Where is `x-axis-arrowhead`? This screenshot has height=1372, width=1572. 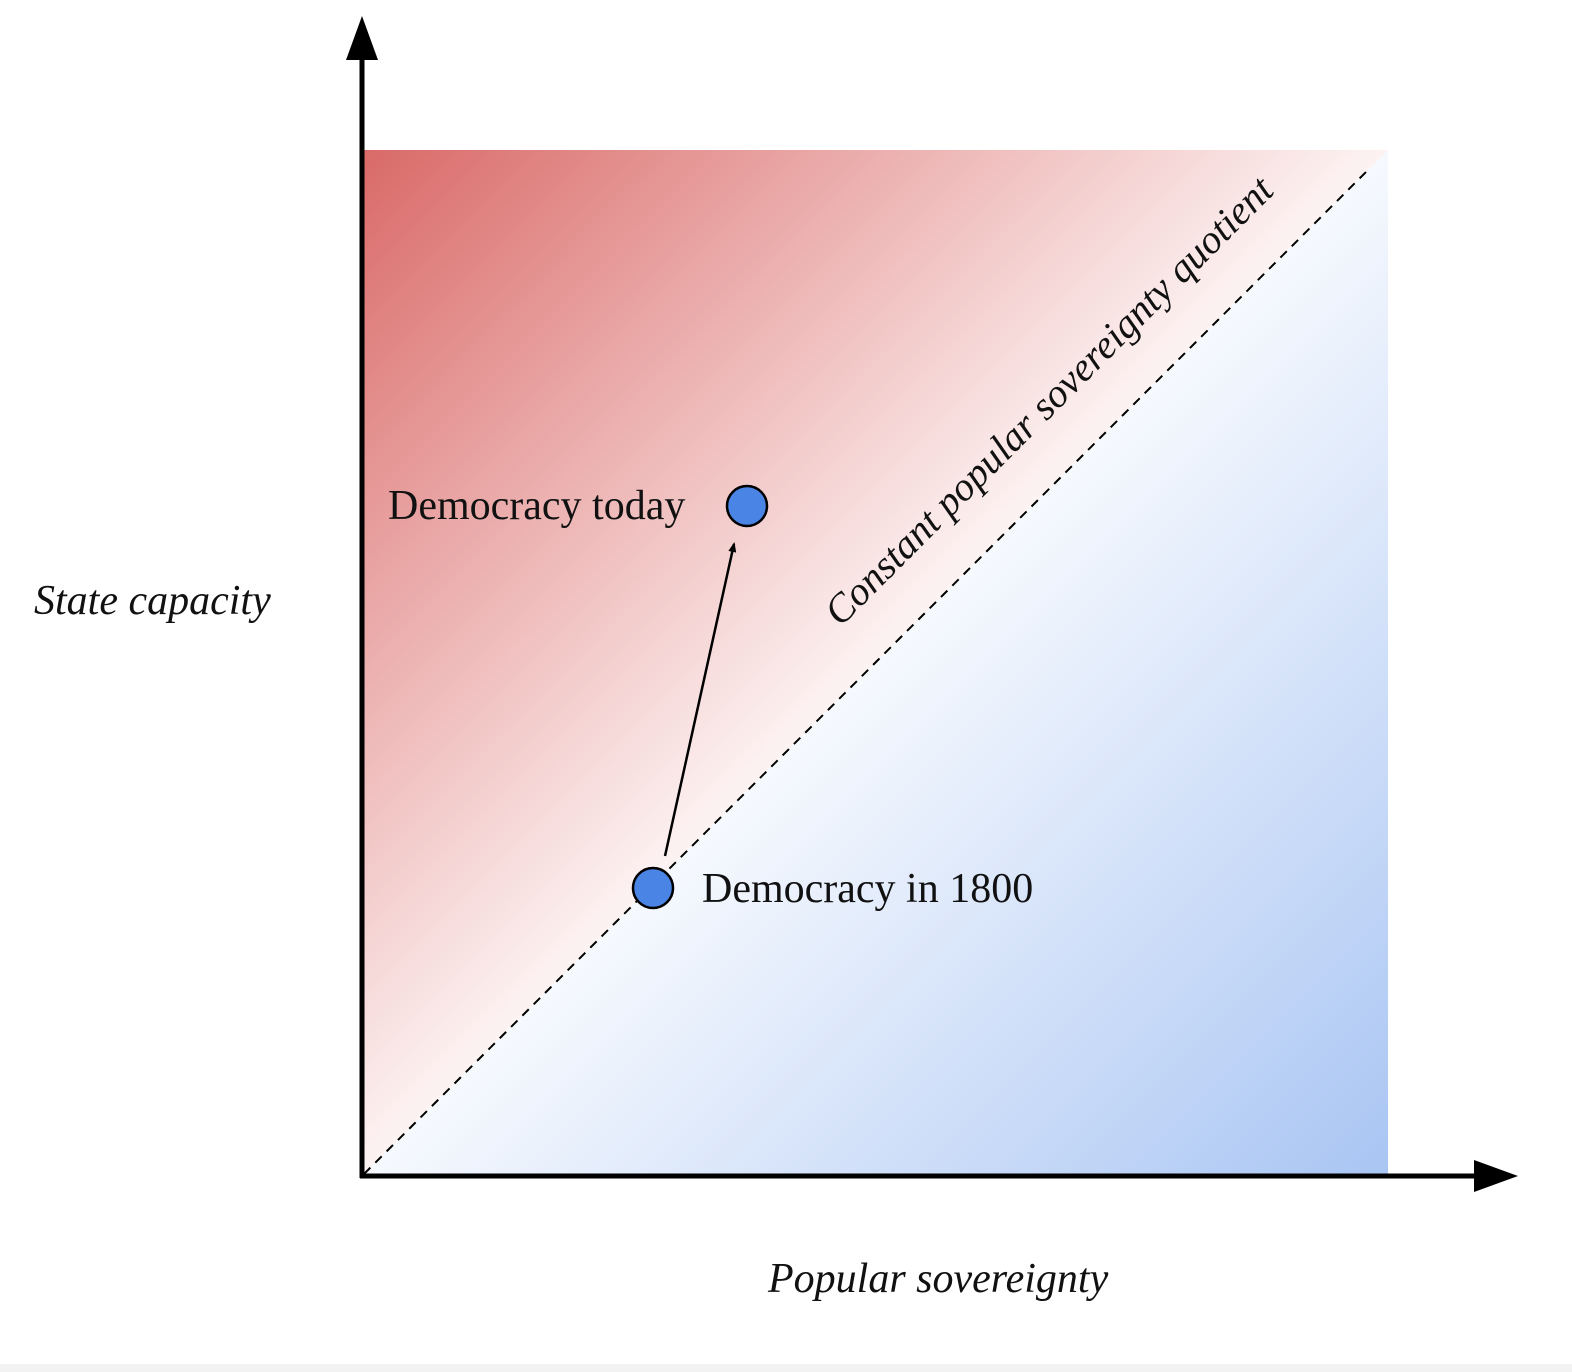 x-axis-arrowhead is located at coordinates (1496, 1176).